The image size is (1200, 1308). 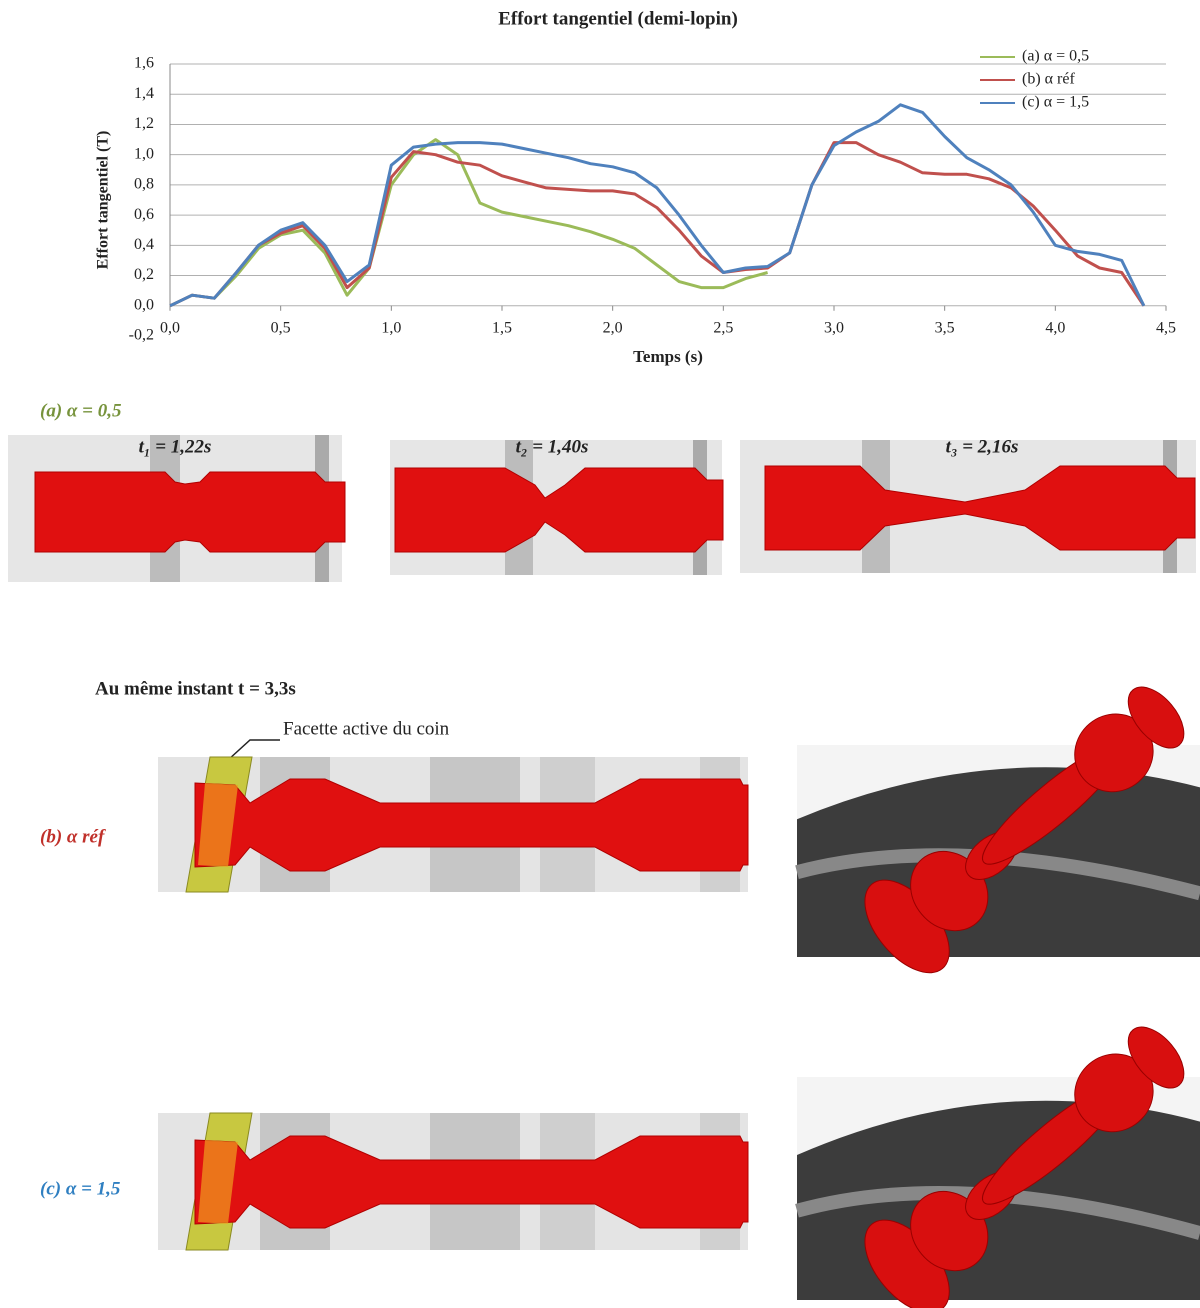 I want to click on legend-label: (b) α réf, so click(x=1048, y=79).